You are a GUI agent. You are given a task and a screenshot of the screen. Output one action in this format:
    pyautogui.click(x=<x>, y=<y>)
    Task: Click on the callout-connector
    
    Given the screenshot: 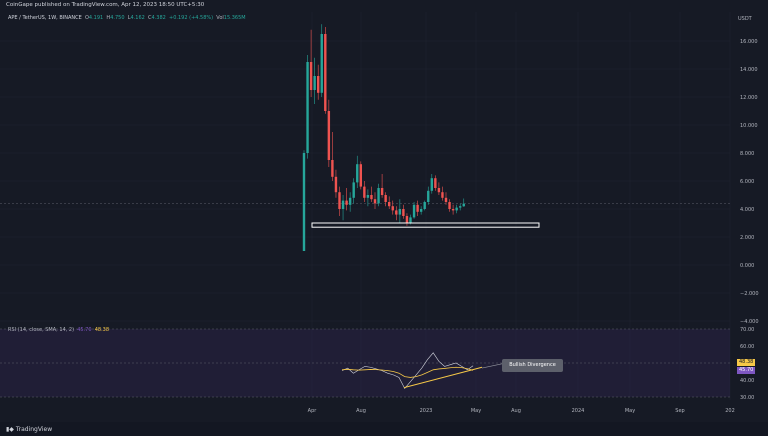 What is the action you would take?
    pyautogui.click(x=492, y=366)
    